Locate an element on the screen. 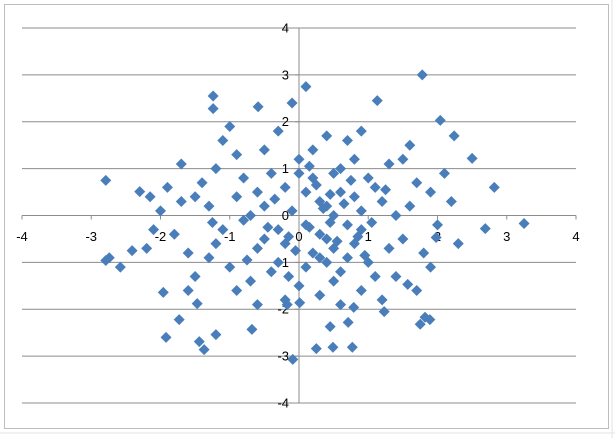 This screenshot has width=615, height=438. x-tick-label: 3 is located at coordinates (506, 236).